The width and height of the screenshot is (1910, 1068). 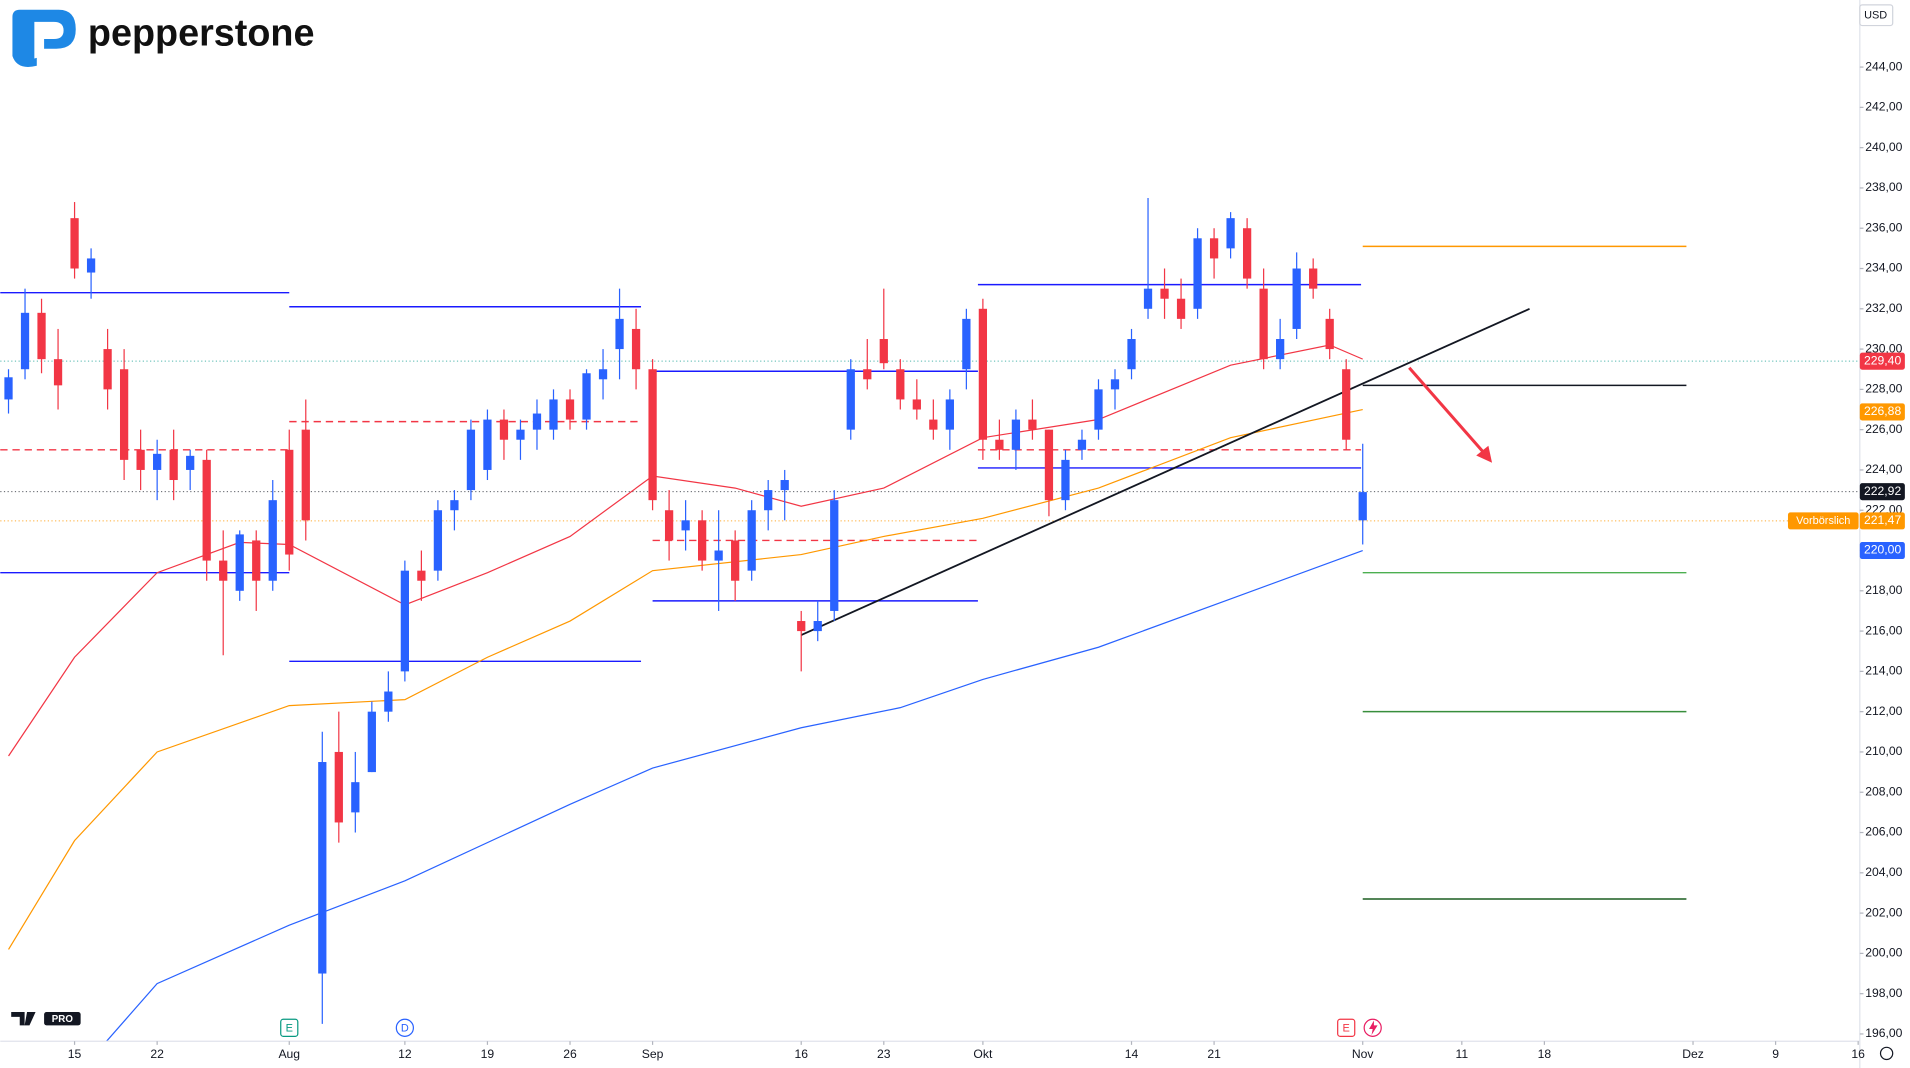 What do you see at coordinates (49, 40) in the screenshot?
I see `logo-letter` at bounding box center [49, 40].